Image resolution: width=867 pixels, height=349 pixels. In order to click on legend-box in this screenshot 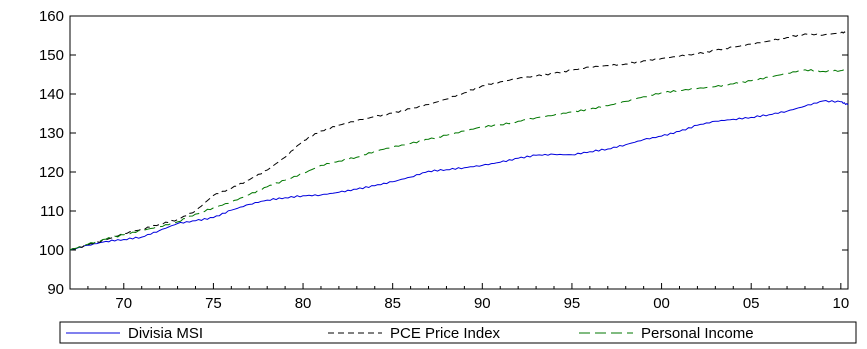, I will do `click(458, 332)`.